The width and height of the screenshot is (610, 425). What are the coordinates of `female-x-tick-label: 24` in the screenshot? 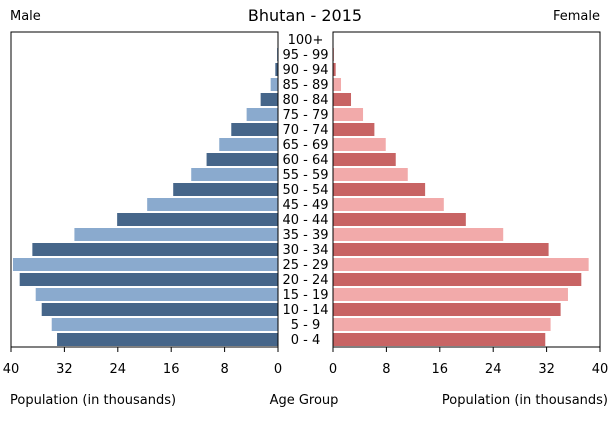 It's located at (493, 369).